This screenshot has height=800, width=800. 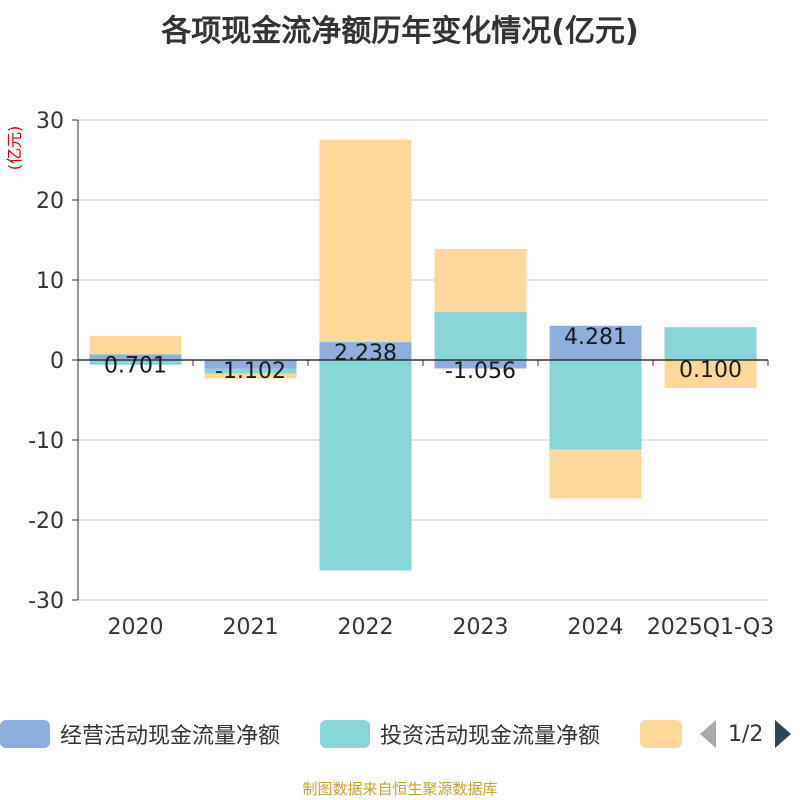 What do you see at coordinates (170, 736) in the screenshot?
I see `legend-label-operating: 经营活动现金流量净额` at bounding box center [170, 736].